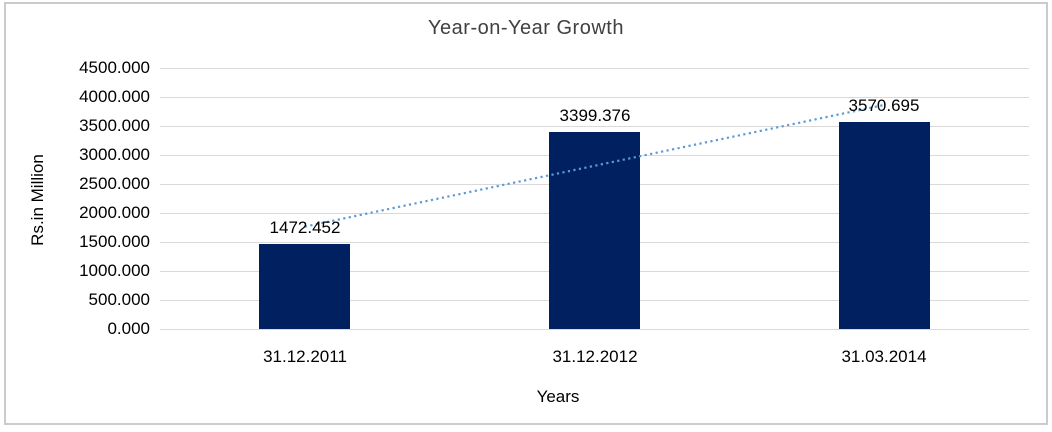  I want to click on x-axis-title: Years, so click(558, 396).